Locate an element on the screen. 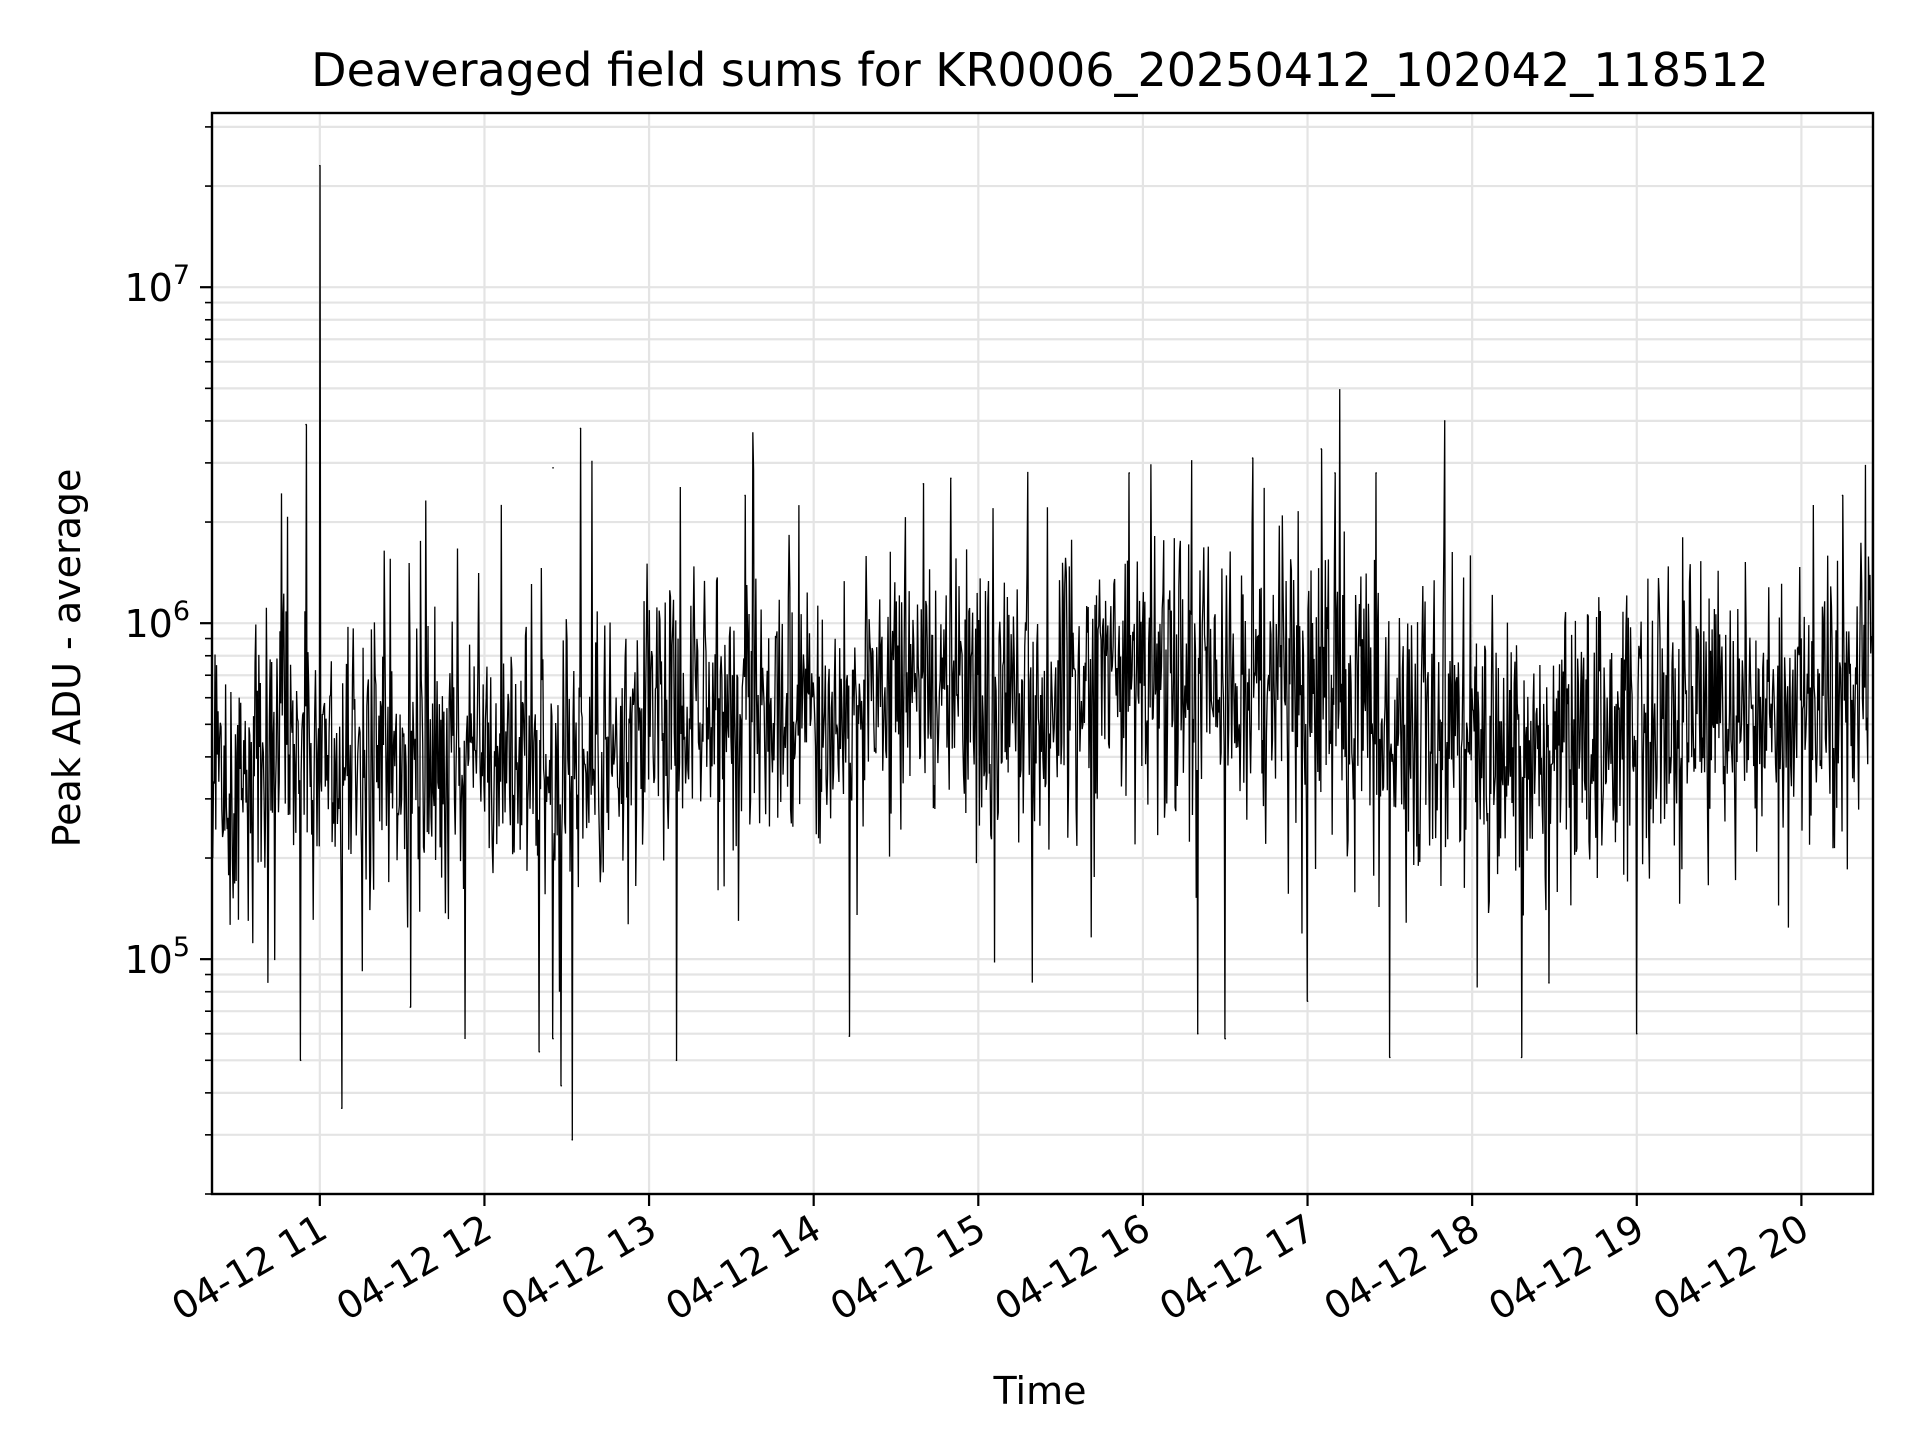 This screenshot has width=1920, height=1440. y-tick-label: 107 is located at coordinates (157, 285).